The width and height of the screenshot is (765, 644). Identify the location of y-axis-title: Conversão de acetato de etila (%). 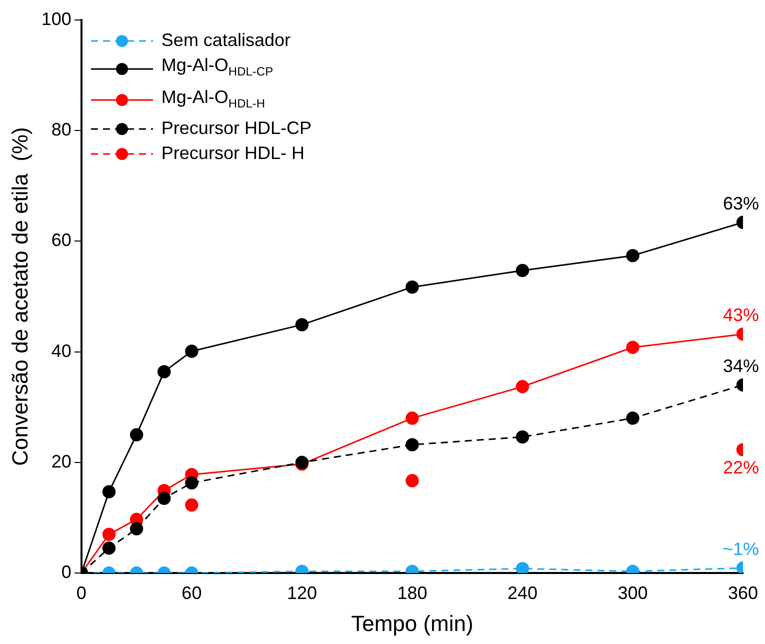
(19, 296).